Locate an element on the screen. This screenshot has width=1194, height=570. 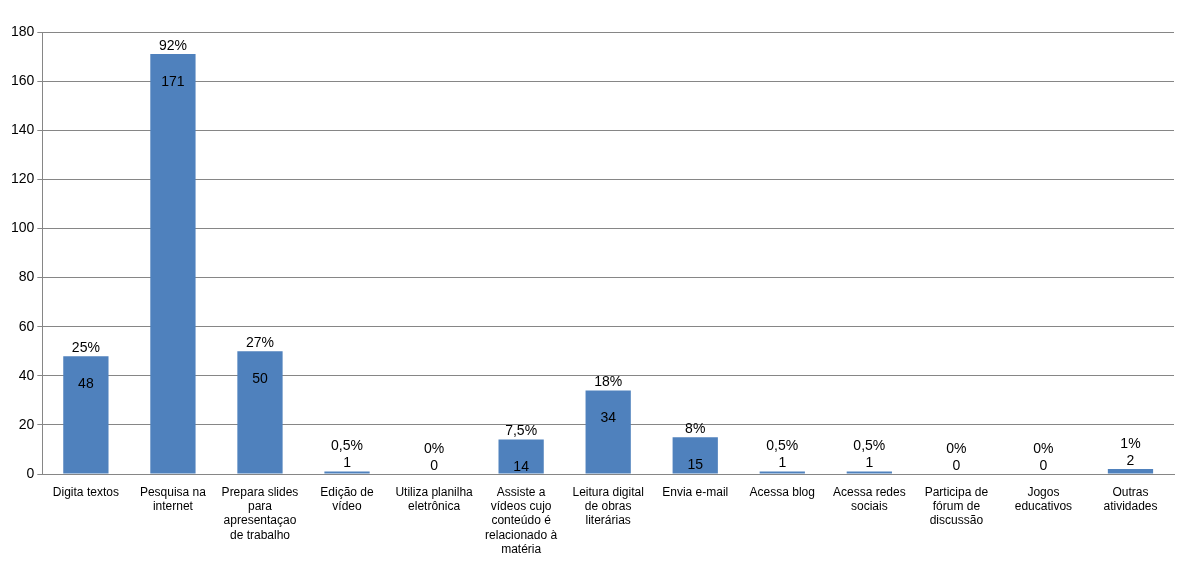
data-label: 34 is located at coordinates (608, 417).